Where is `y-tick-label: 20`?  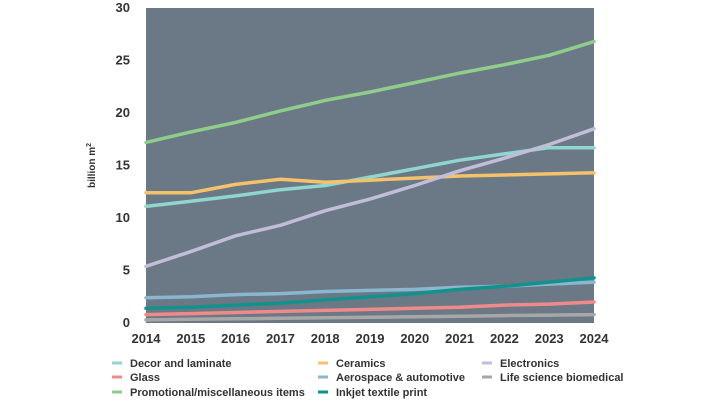 y-tick-label: 20 is located at coordinates (123, 112).